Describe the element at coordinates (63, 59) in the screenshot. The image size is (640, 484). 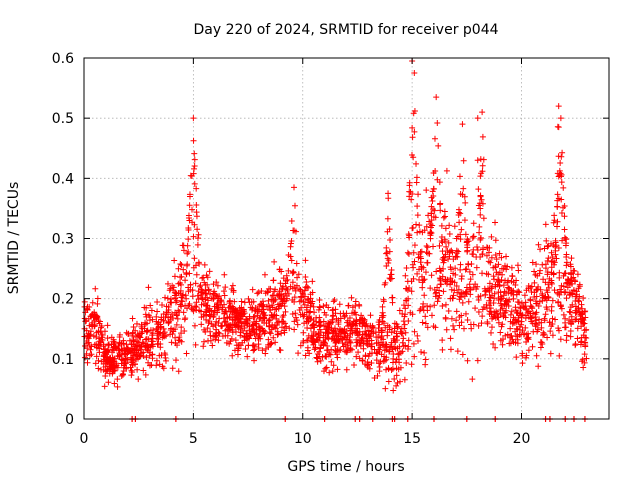
I see `y-tick-label: 0.6` at that location.